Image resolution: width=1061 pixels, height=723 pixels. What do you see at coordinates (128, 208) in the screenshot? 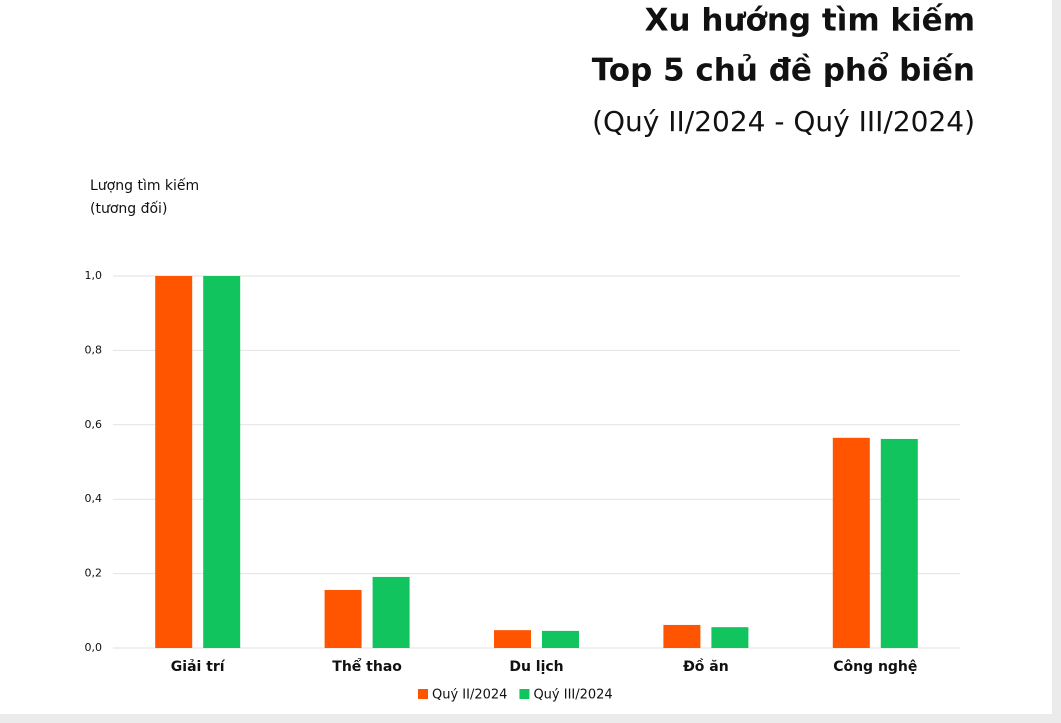
I see `y-axis-label: (tương đối)` at bounding box center [128, 208].